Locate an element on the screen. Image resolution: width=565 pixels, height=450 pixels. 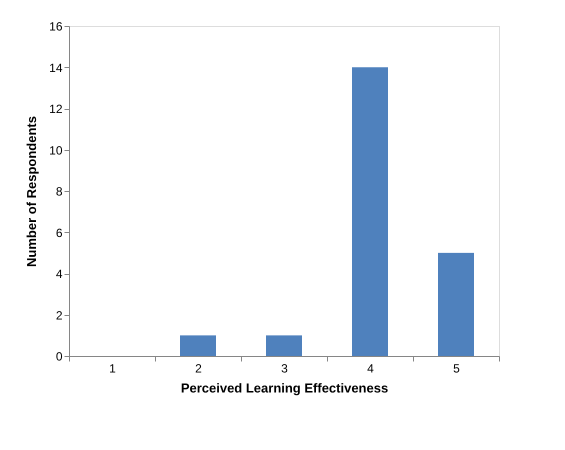
x-tick-label: 4 is located at coordinates (370, 369).